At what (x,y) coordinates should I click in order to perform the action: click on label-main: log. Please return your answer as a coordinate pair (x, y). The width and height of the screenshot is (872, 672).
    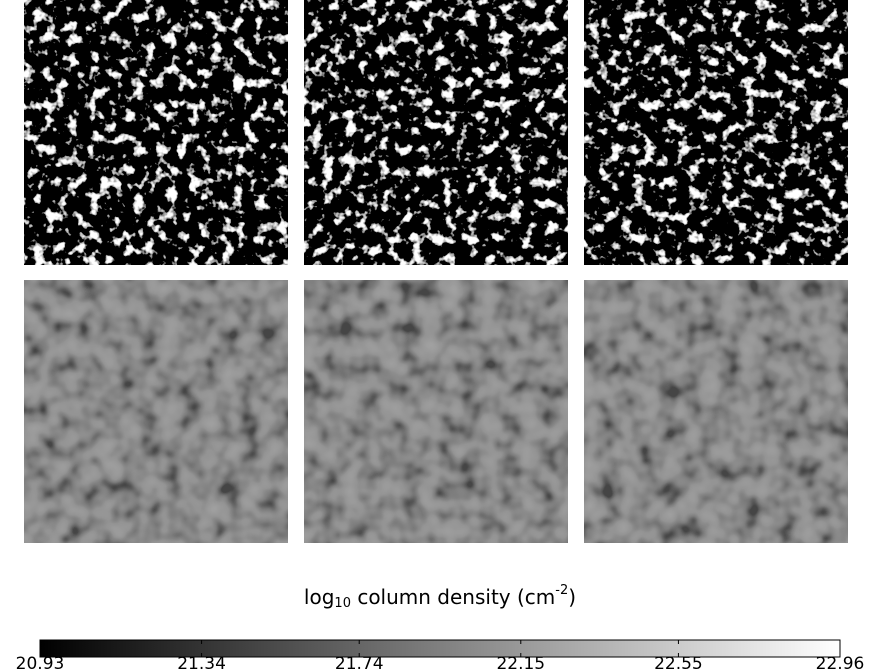
    Looking at the image, I should click on (319, 597).